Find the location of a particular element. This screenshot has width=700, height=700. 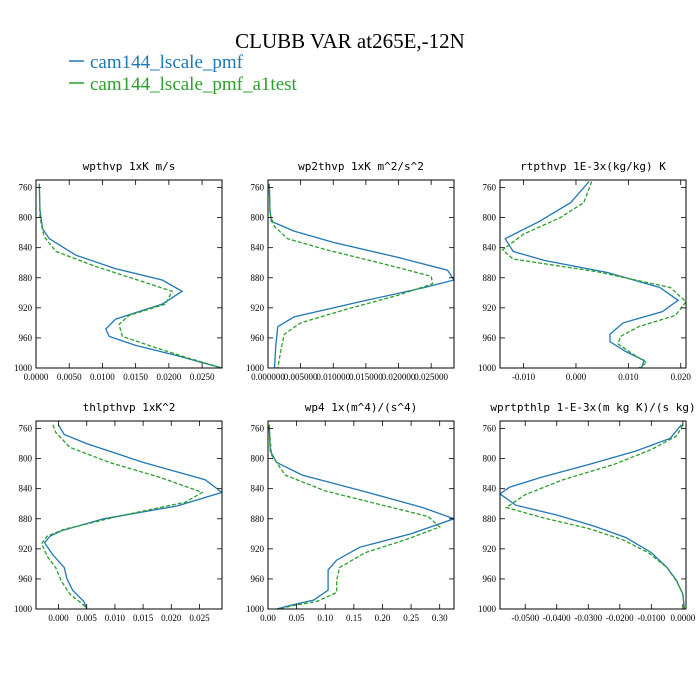

x-tick-label: 0.05 is located at coordinates (297, 618).